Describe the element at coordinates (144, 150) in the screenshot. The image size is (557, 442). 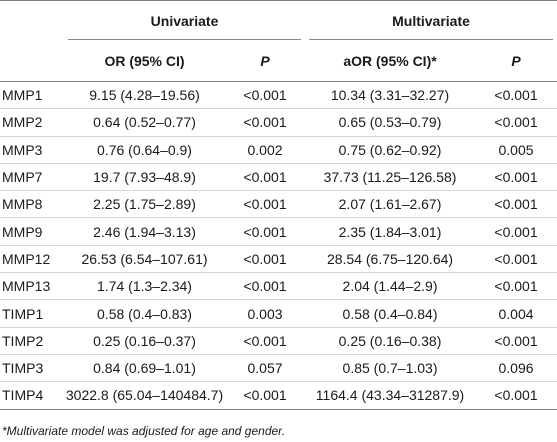
I see `cell-or-ci: 0.76 (0.64–0.9)` at that location.